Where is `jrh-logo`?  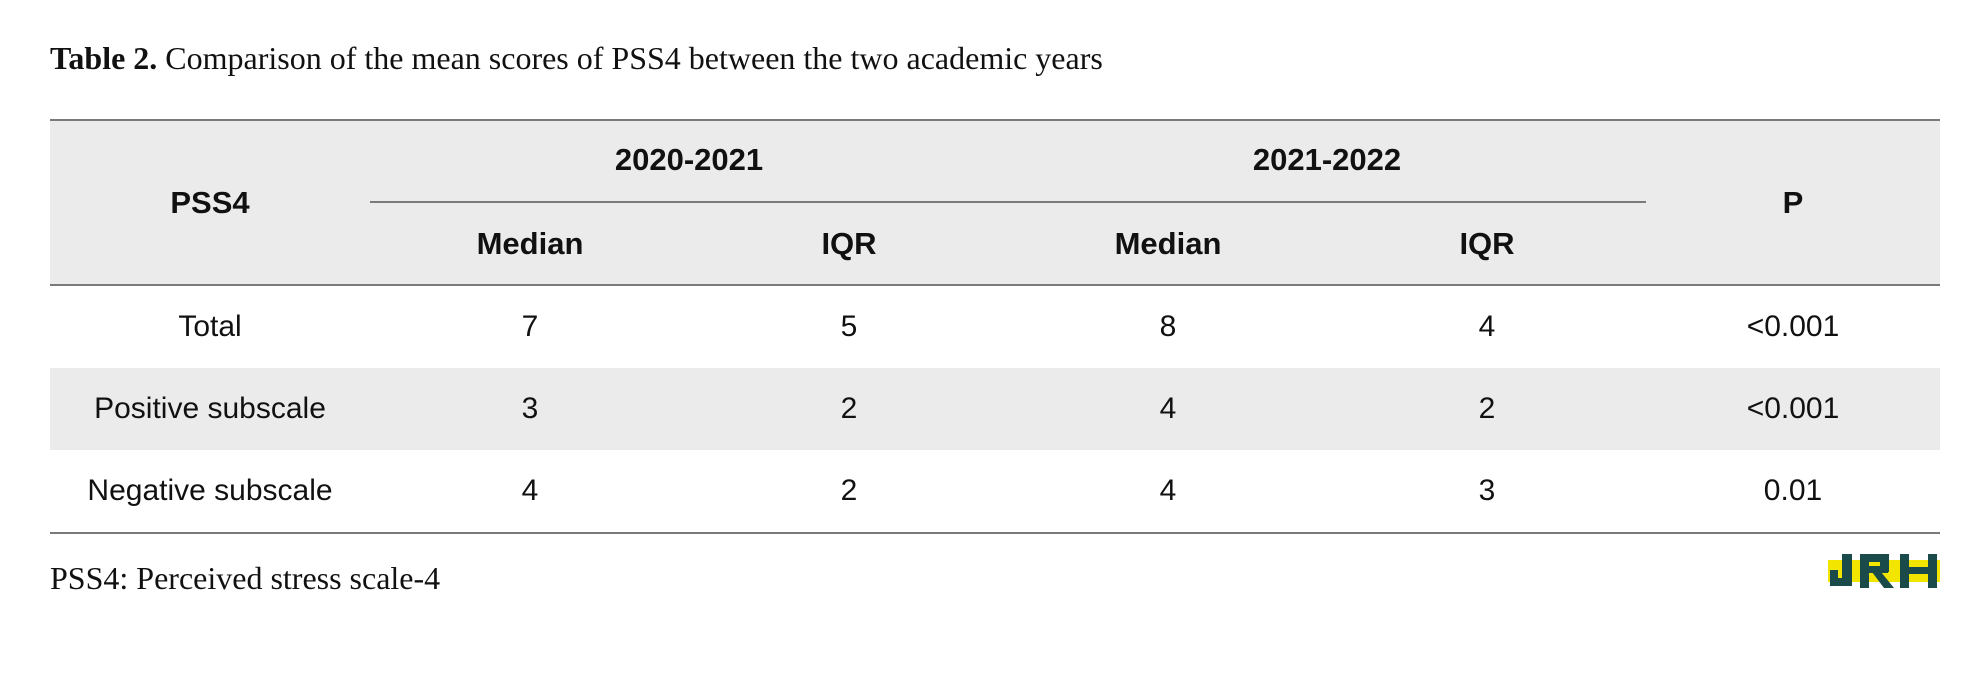
jrh-logo is located at coordinates (1884, 571).